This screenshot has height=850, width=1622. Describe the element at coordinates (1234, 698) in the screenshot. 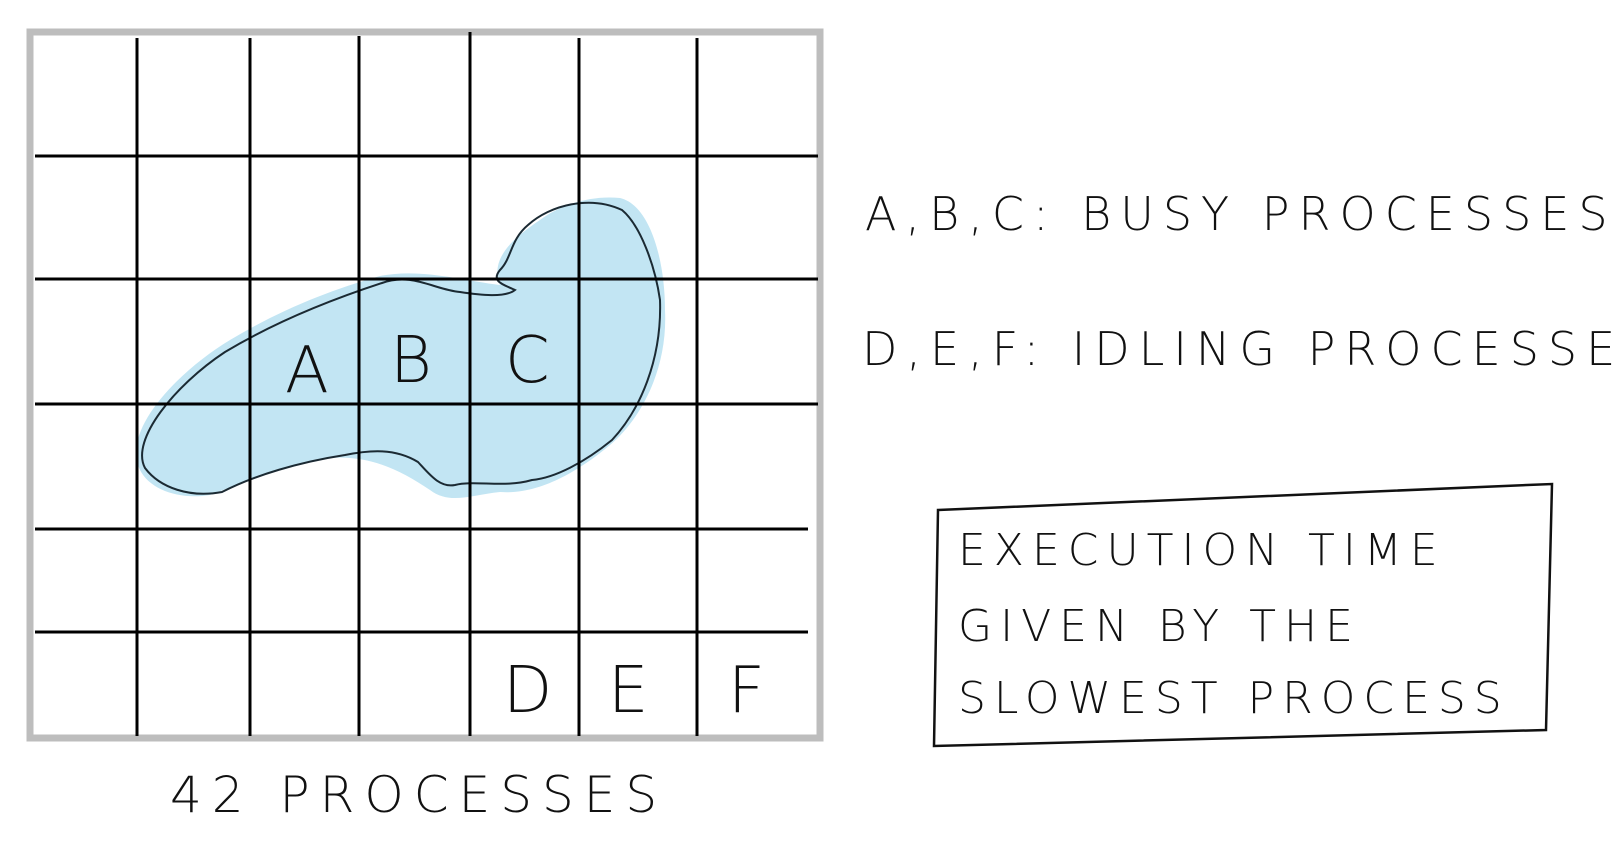

I see `note-line-3: SLOWEST PROCESS` at that location.